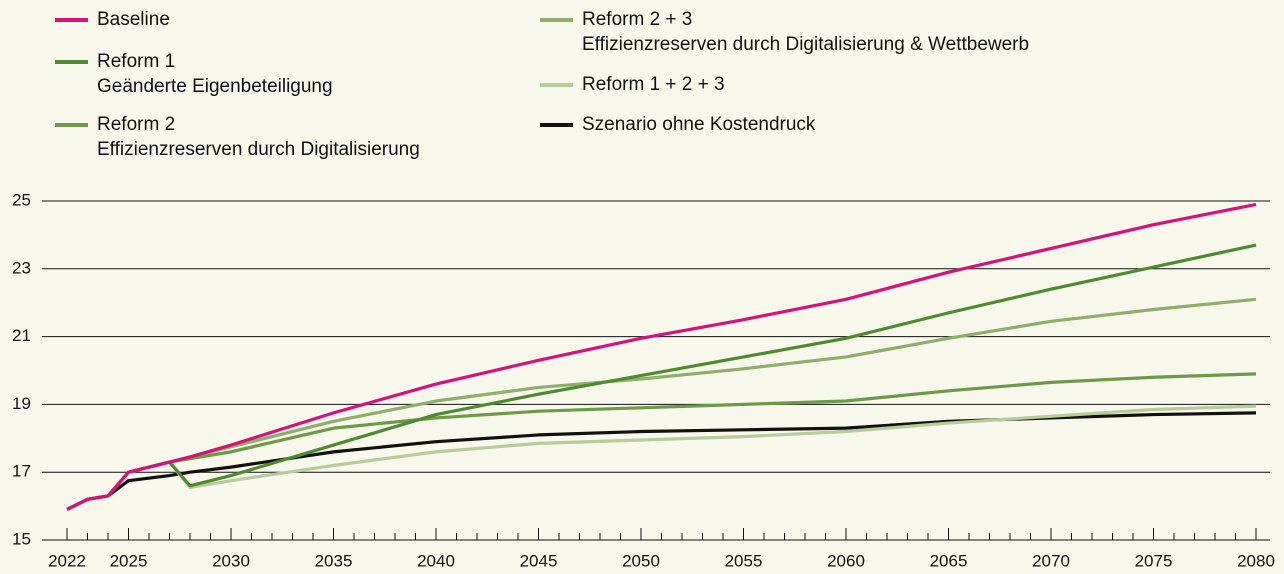 The image size is (1284, 574). I want to click on y-tick-label: 15, so click(21, 538).